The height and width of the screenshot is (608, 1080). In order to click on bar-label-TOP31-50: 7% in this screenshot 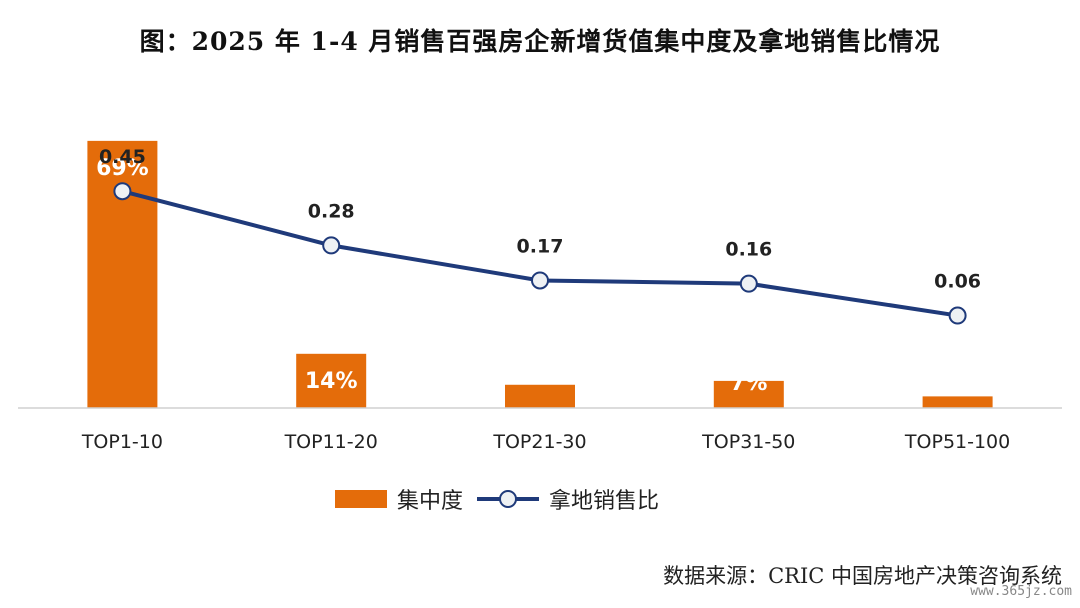, I will do `click(748, 383)`.